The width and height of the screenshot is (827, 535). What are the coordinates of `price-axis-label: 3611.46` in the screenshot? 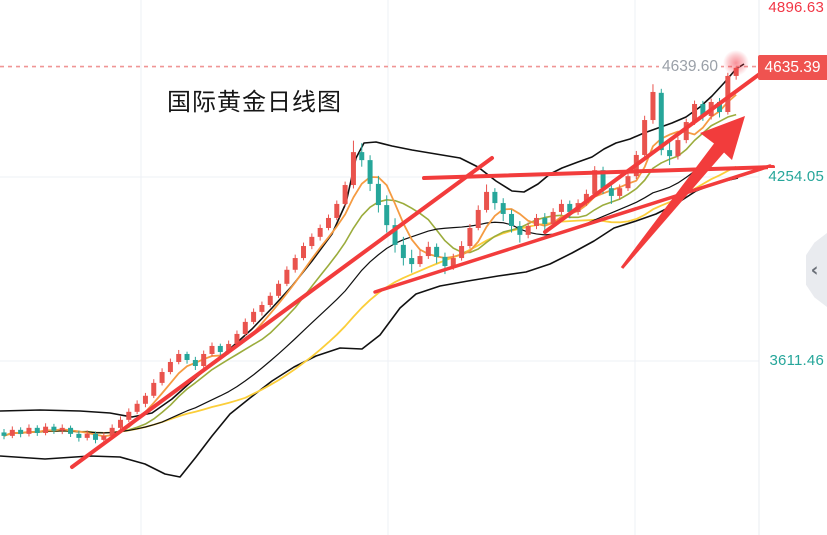 It's located at (796, 360).